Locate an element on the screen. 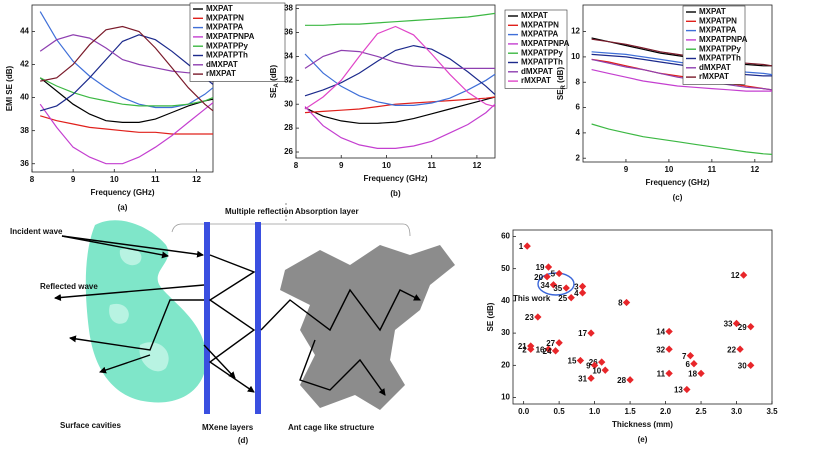  point-label: 19 is located at coordinates (540, 267).